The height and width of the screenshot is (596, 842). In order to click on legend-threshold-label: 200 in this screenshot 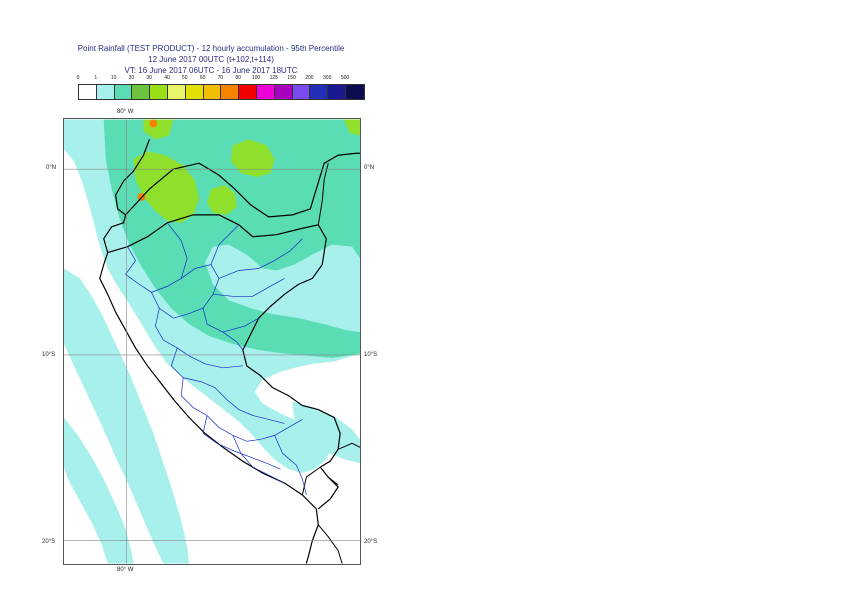, I will do `click(309, 78)`.